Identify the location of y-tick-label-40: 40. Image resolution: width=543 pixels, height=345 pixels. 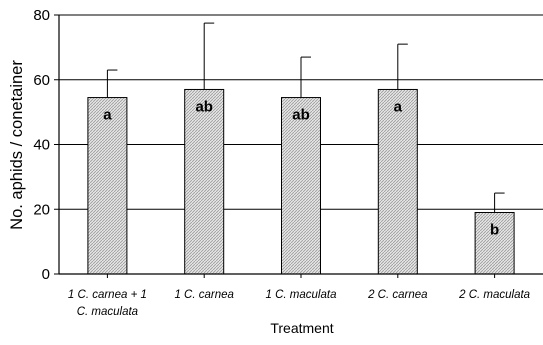
(41, 145).